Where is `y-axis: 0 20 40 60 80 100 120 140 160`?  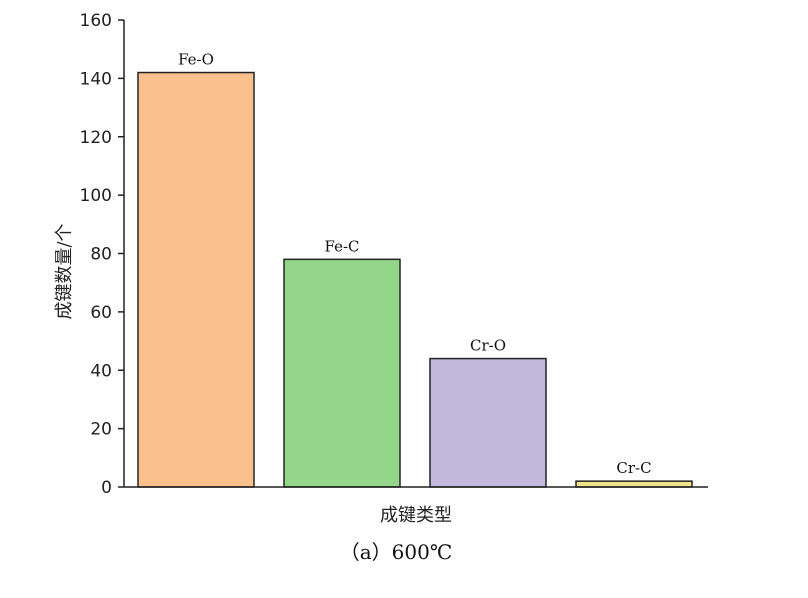
y-axis: 0 20 40 60 80 100 120 140 160 is located at coordinates (102, 254).